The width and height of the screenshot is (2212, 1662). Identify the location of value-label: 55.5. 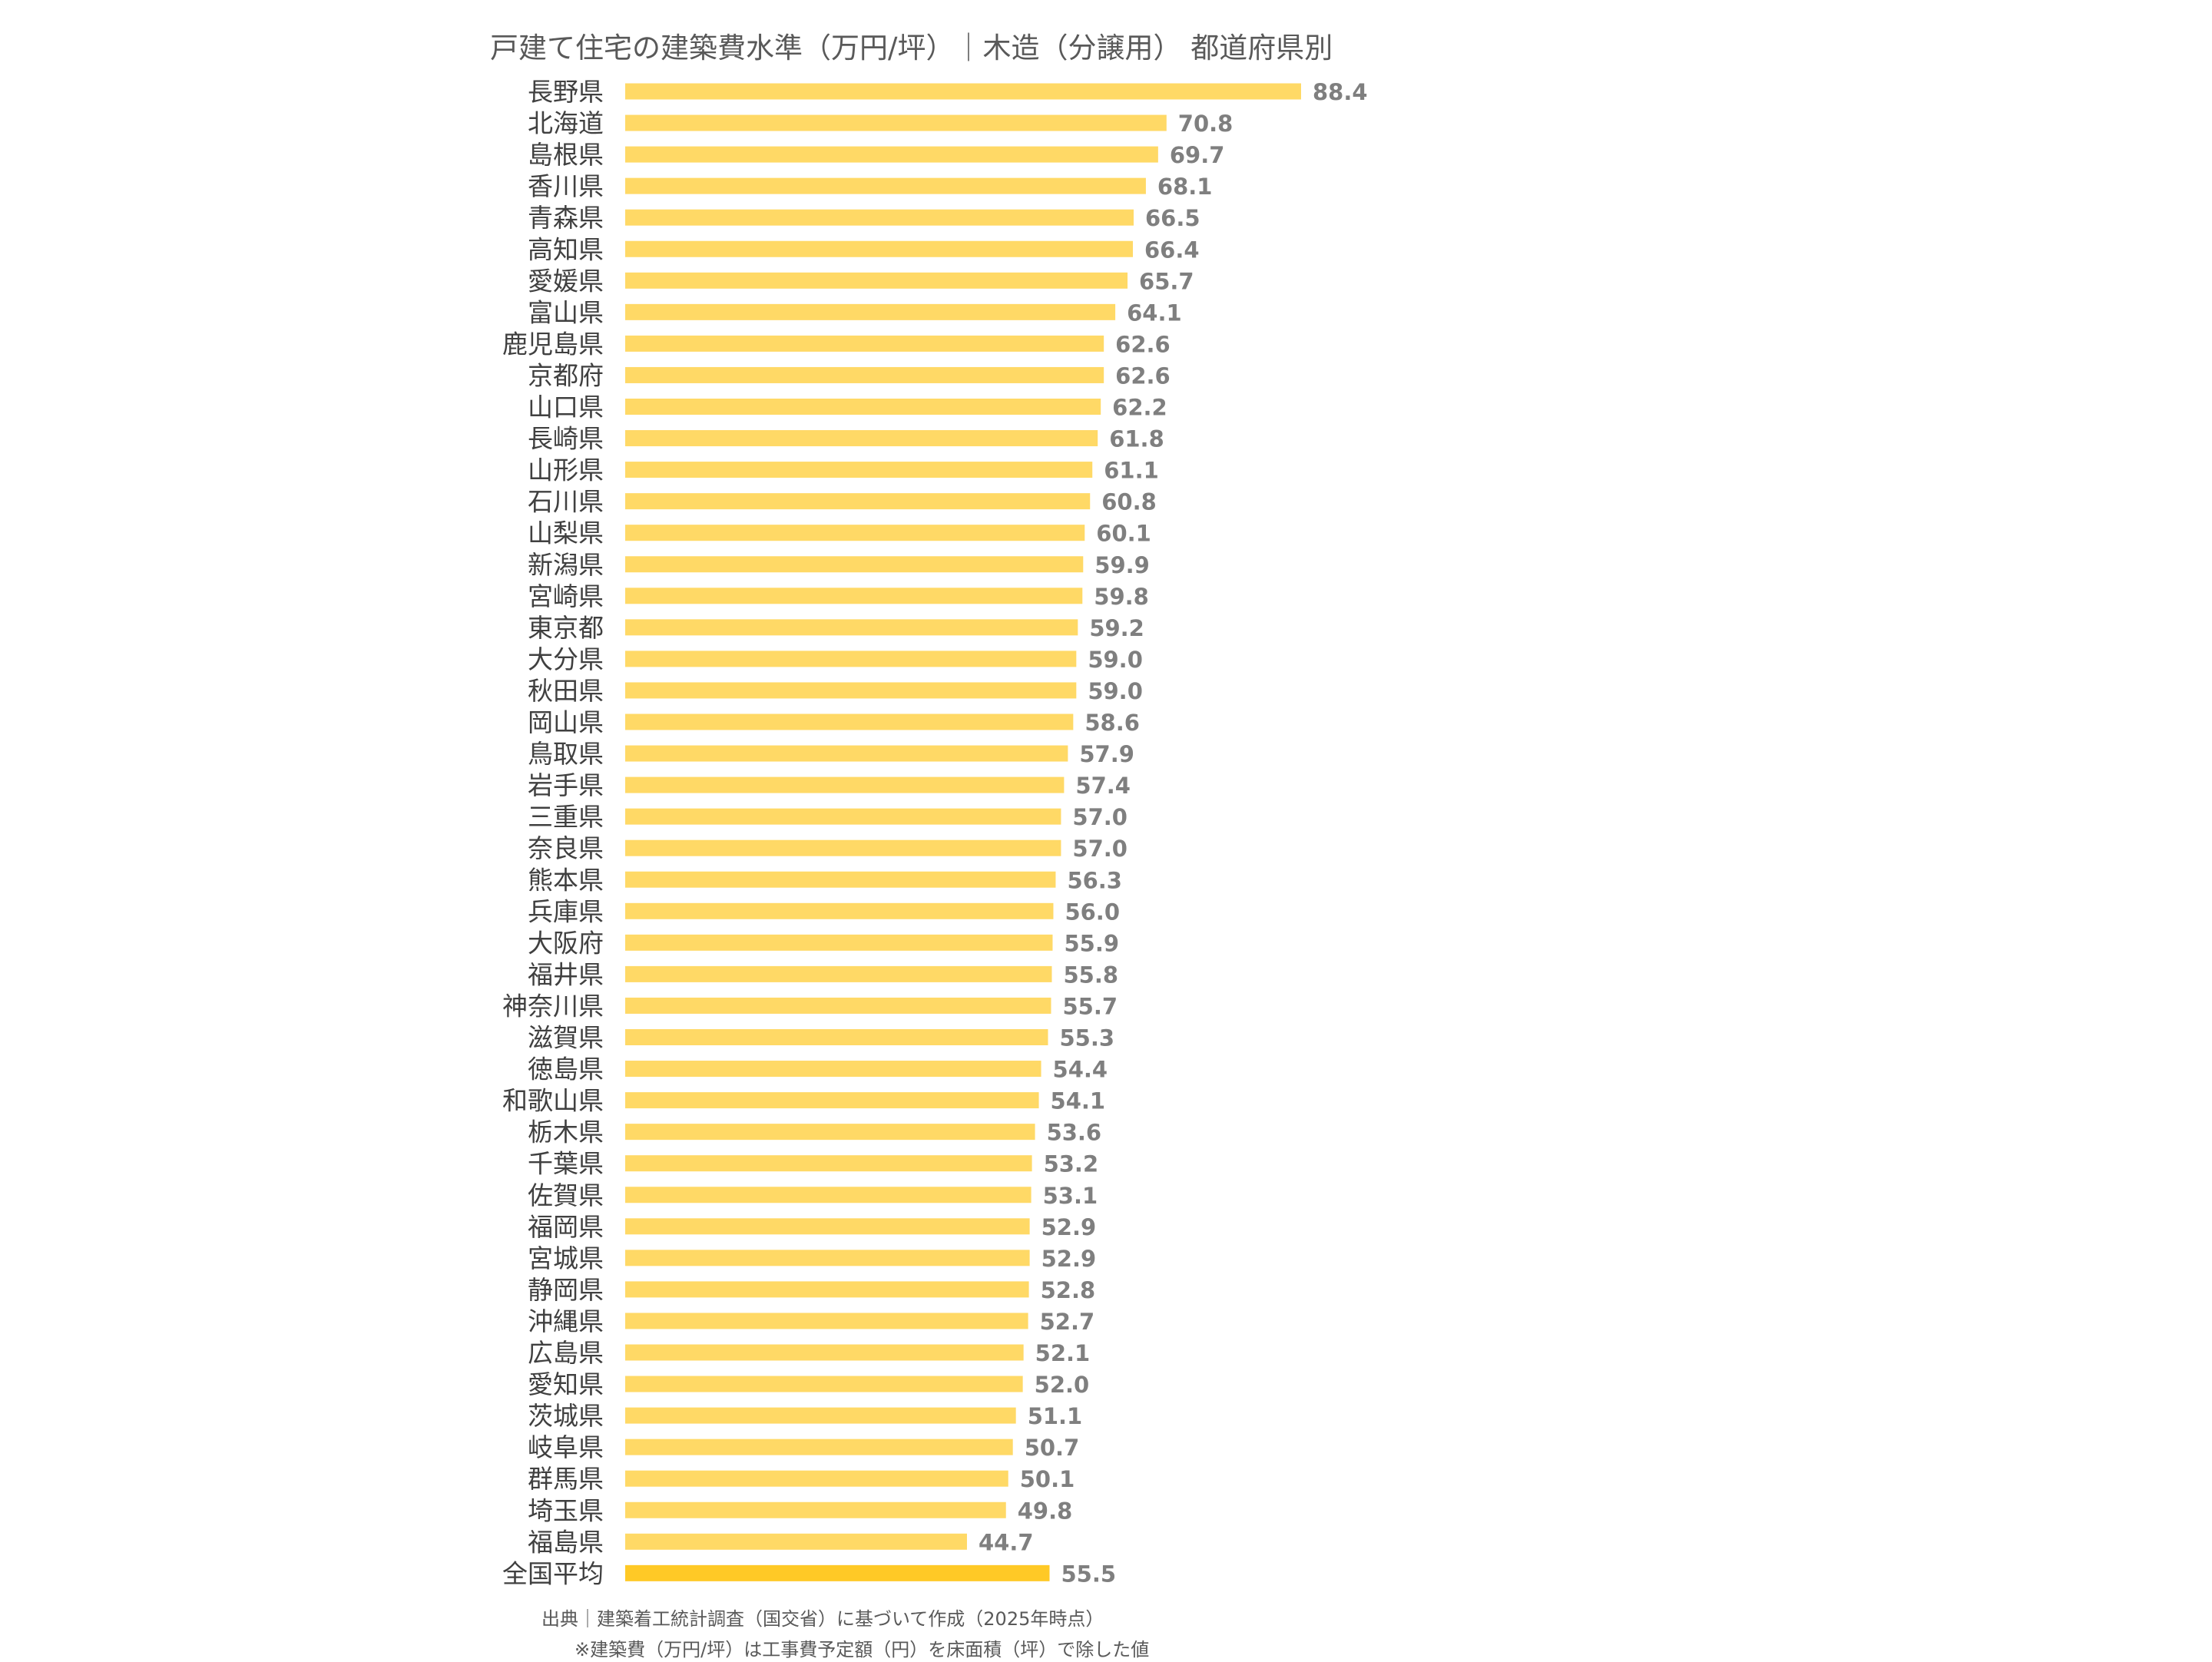
(1089, 1574).